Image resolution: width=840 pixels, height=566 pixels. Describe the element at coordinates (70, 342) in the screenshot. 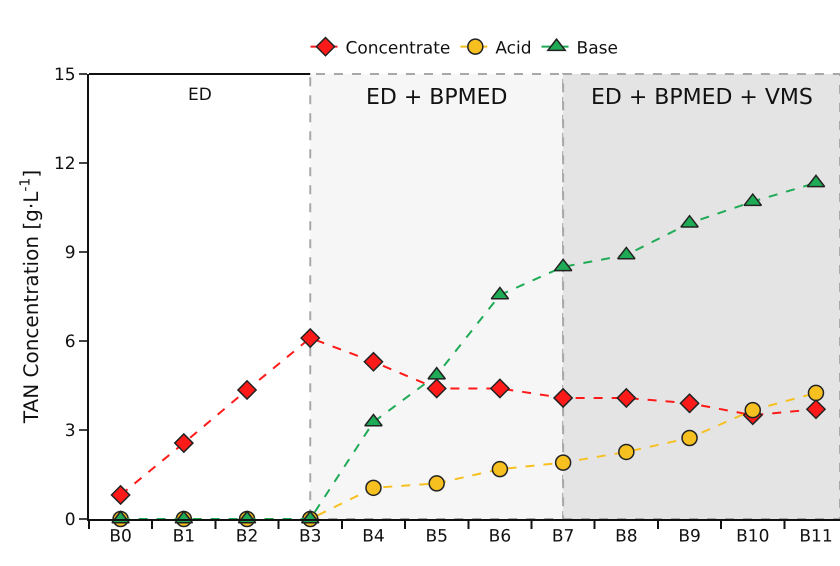

I see `y-tick-label: 6` at that location.